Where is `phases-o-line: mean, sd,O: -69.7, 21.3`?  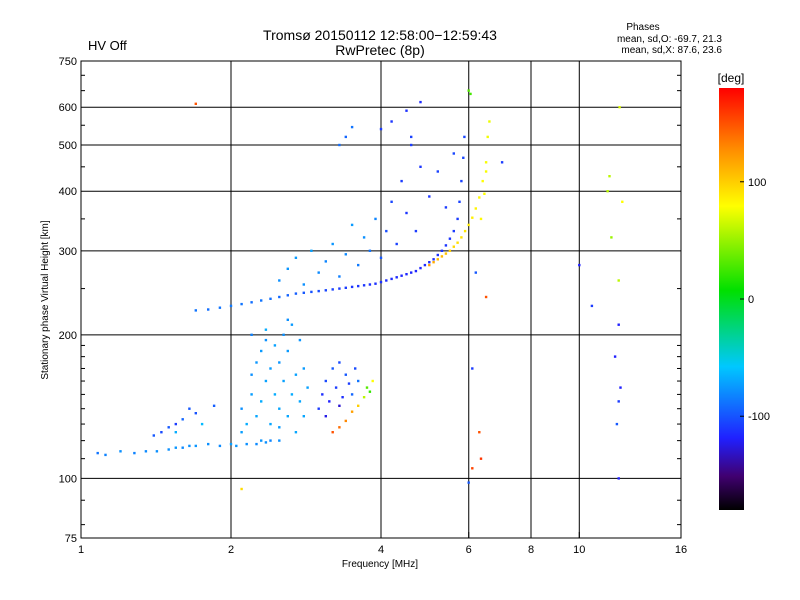 phases-o-line: mean, sd,O: -69.7, 21.3 is located at coordinates (669, 39).